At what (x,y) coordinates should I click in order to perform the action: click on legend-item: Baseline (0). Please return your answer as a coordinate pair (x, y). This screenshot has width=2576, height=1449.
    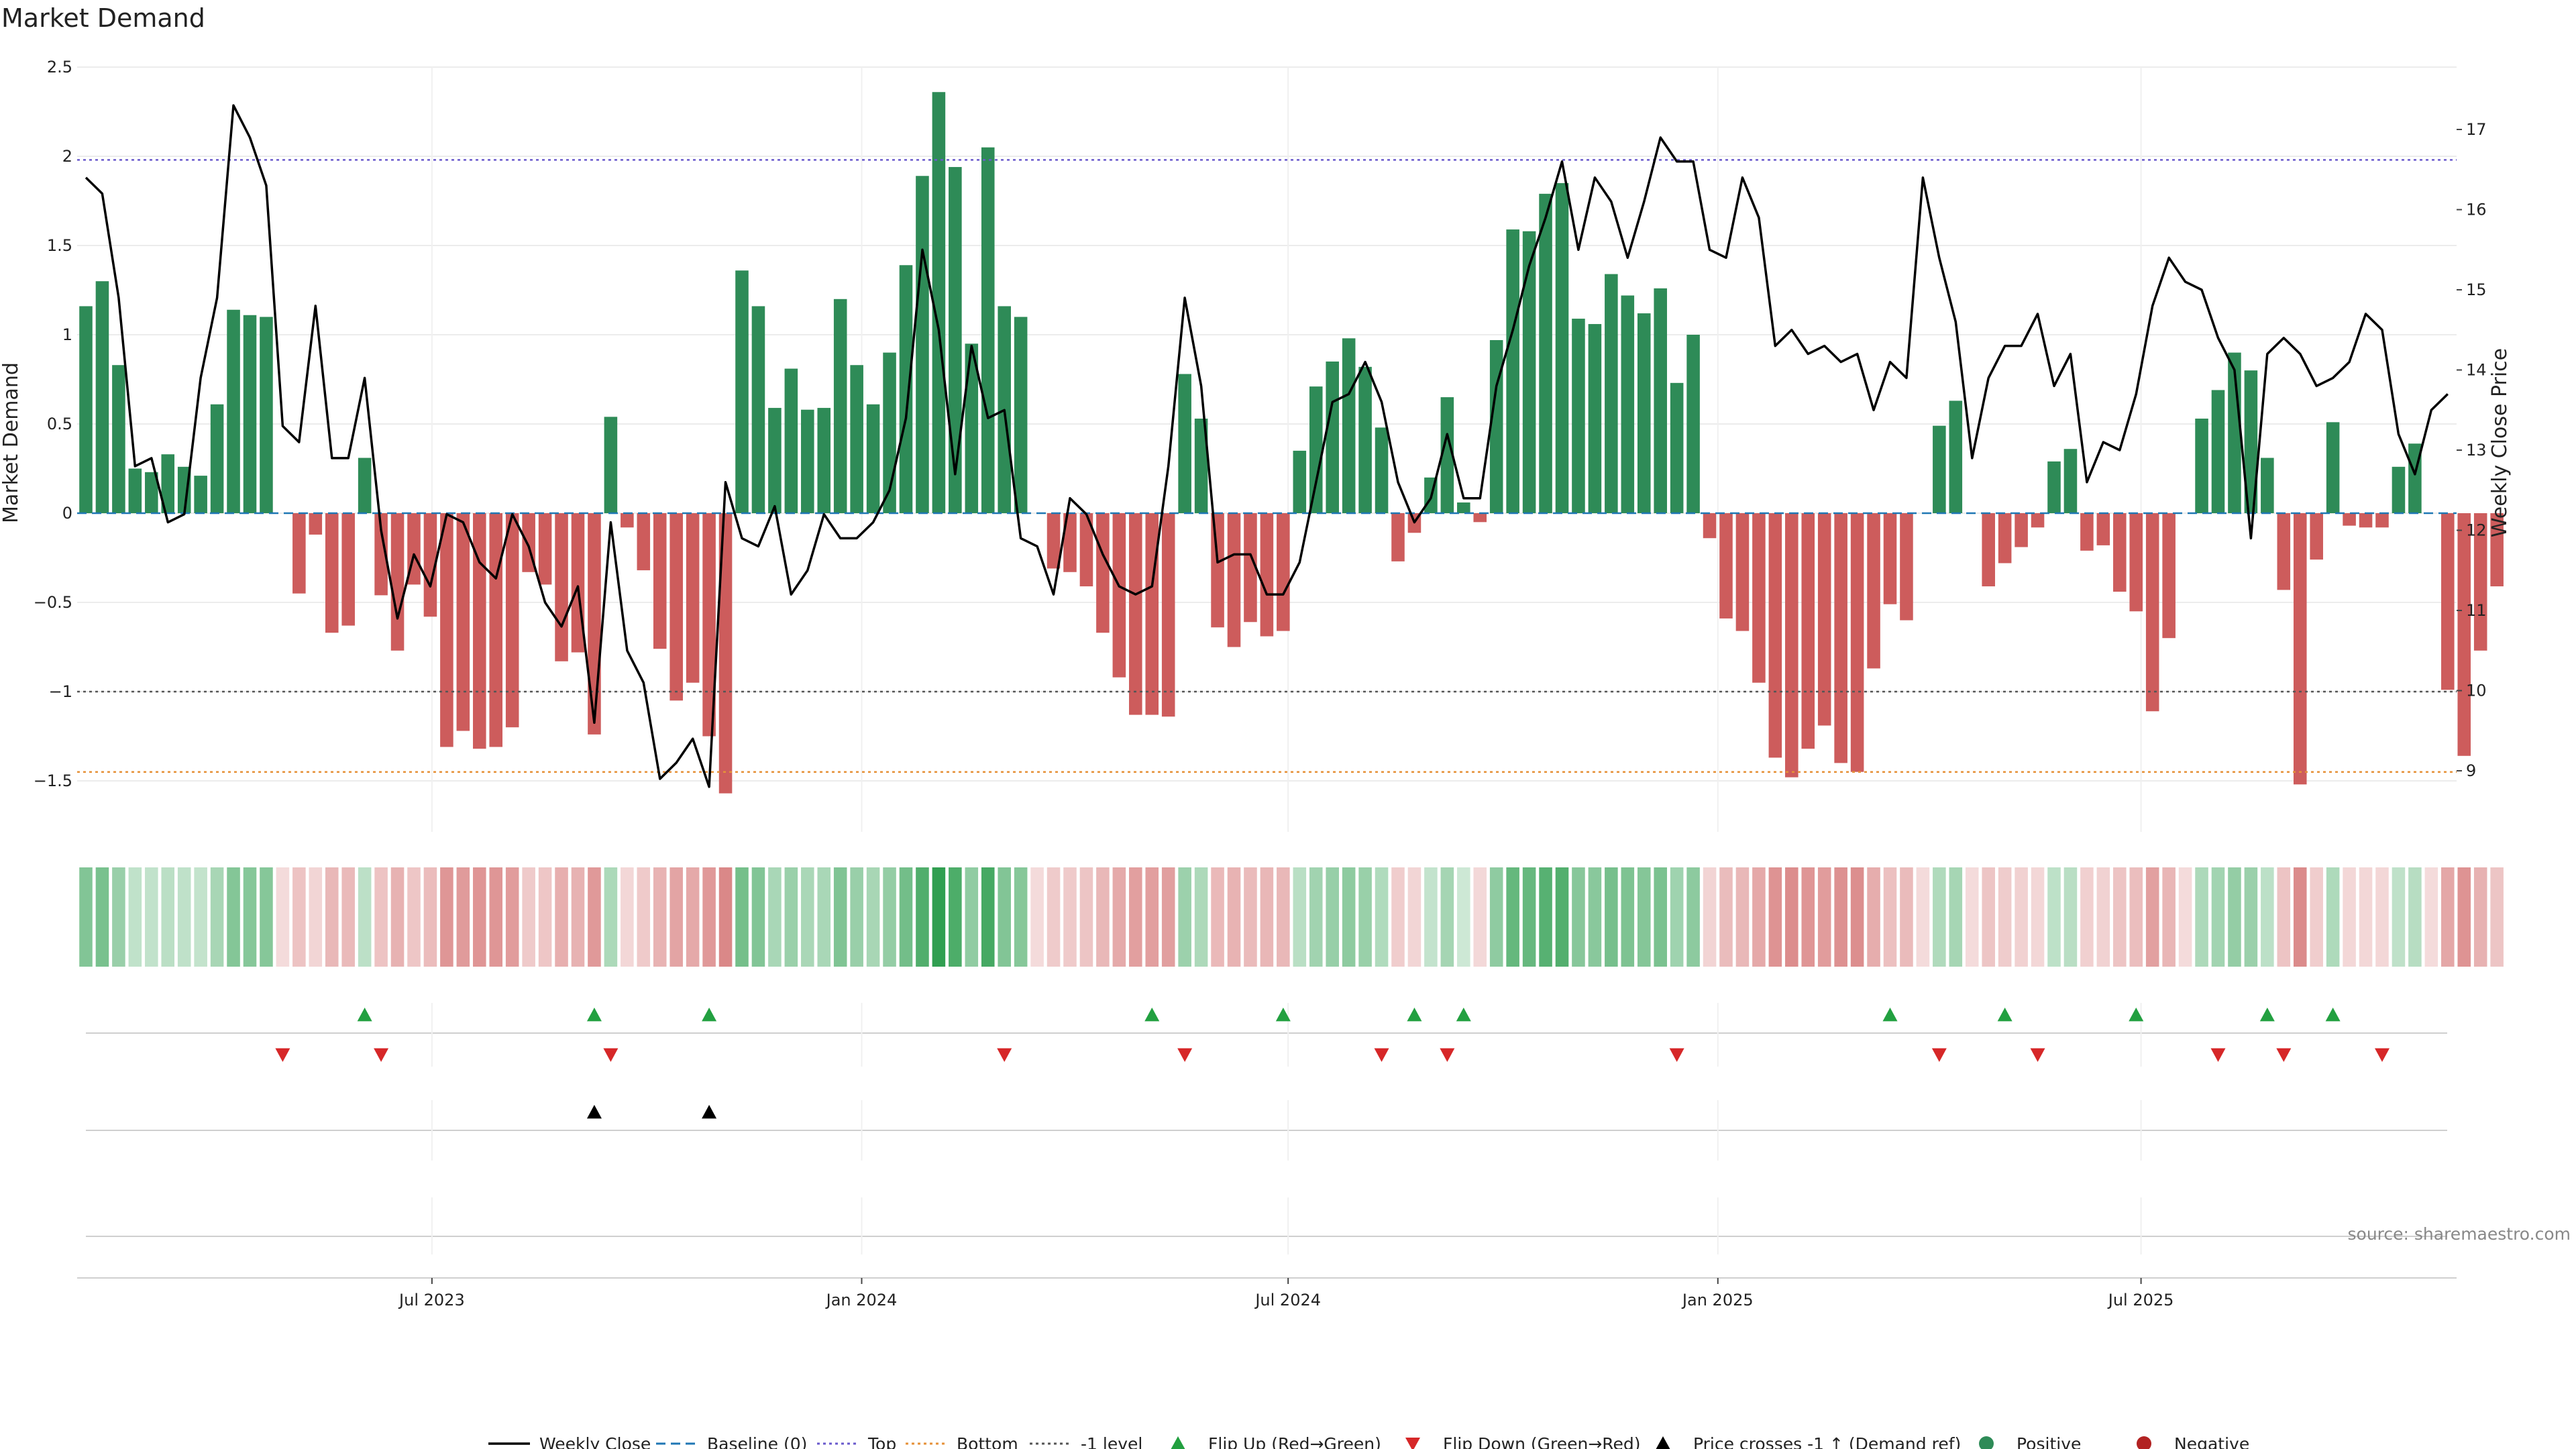
    Looking at the image, I should click on (731, 1441).